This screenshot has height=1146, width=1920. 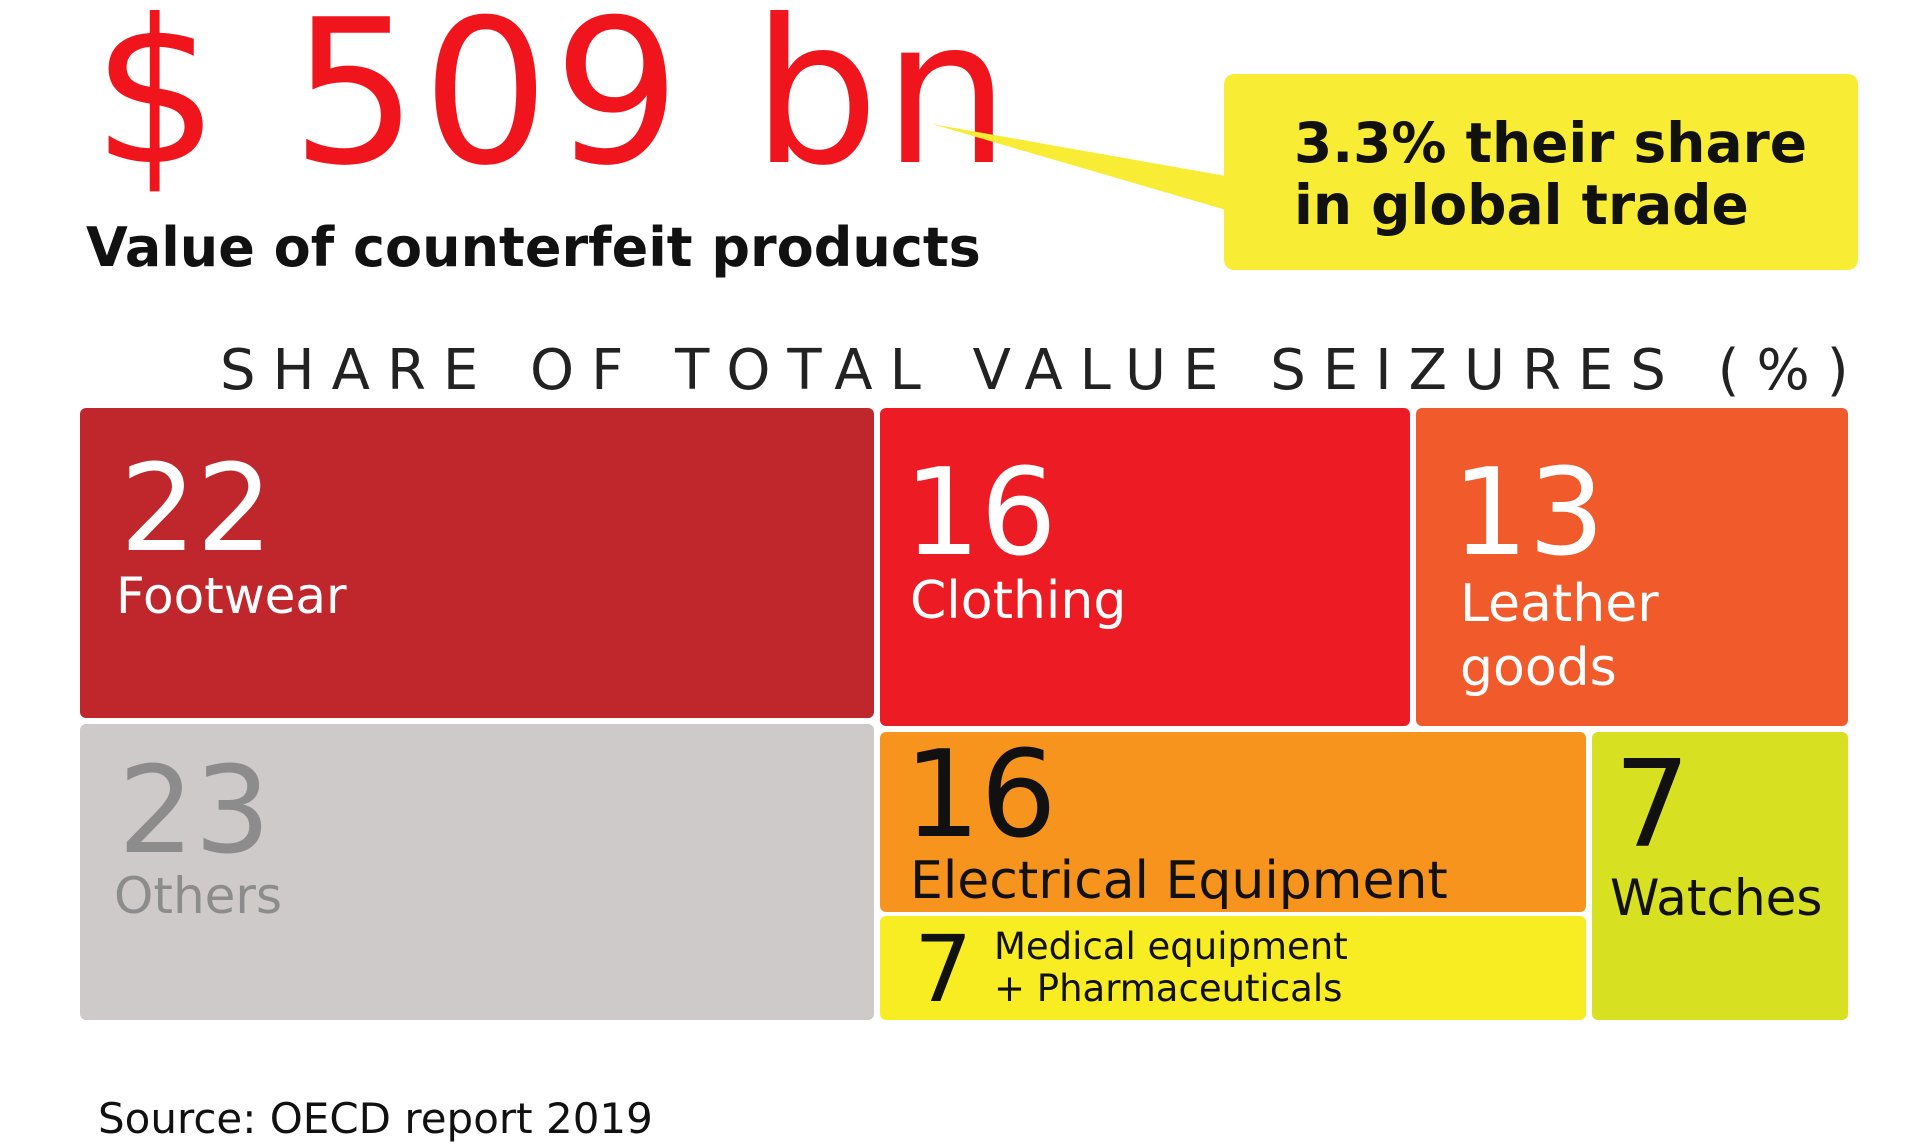 I want to click on tile-label-line-2: + Pharmaceuticals, so click(x=1168, y=988).